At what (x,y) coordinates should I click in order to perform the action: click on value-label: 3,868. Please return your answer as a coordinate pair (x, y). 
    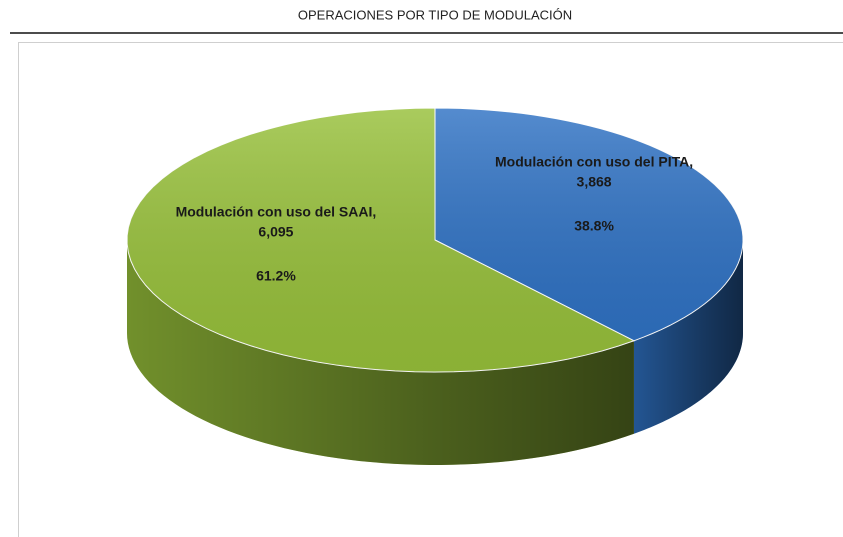
    Looking at the image, I should click on (594, 182).